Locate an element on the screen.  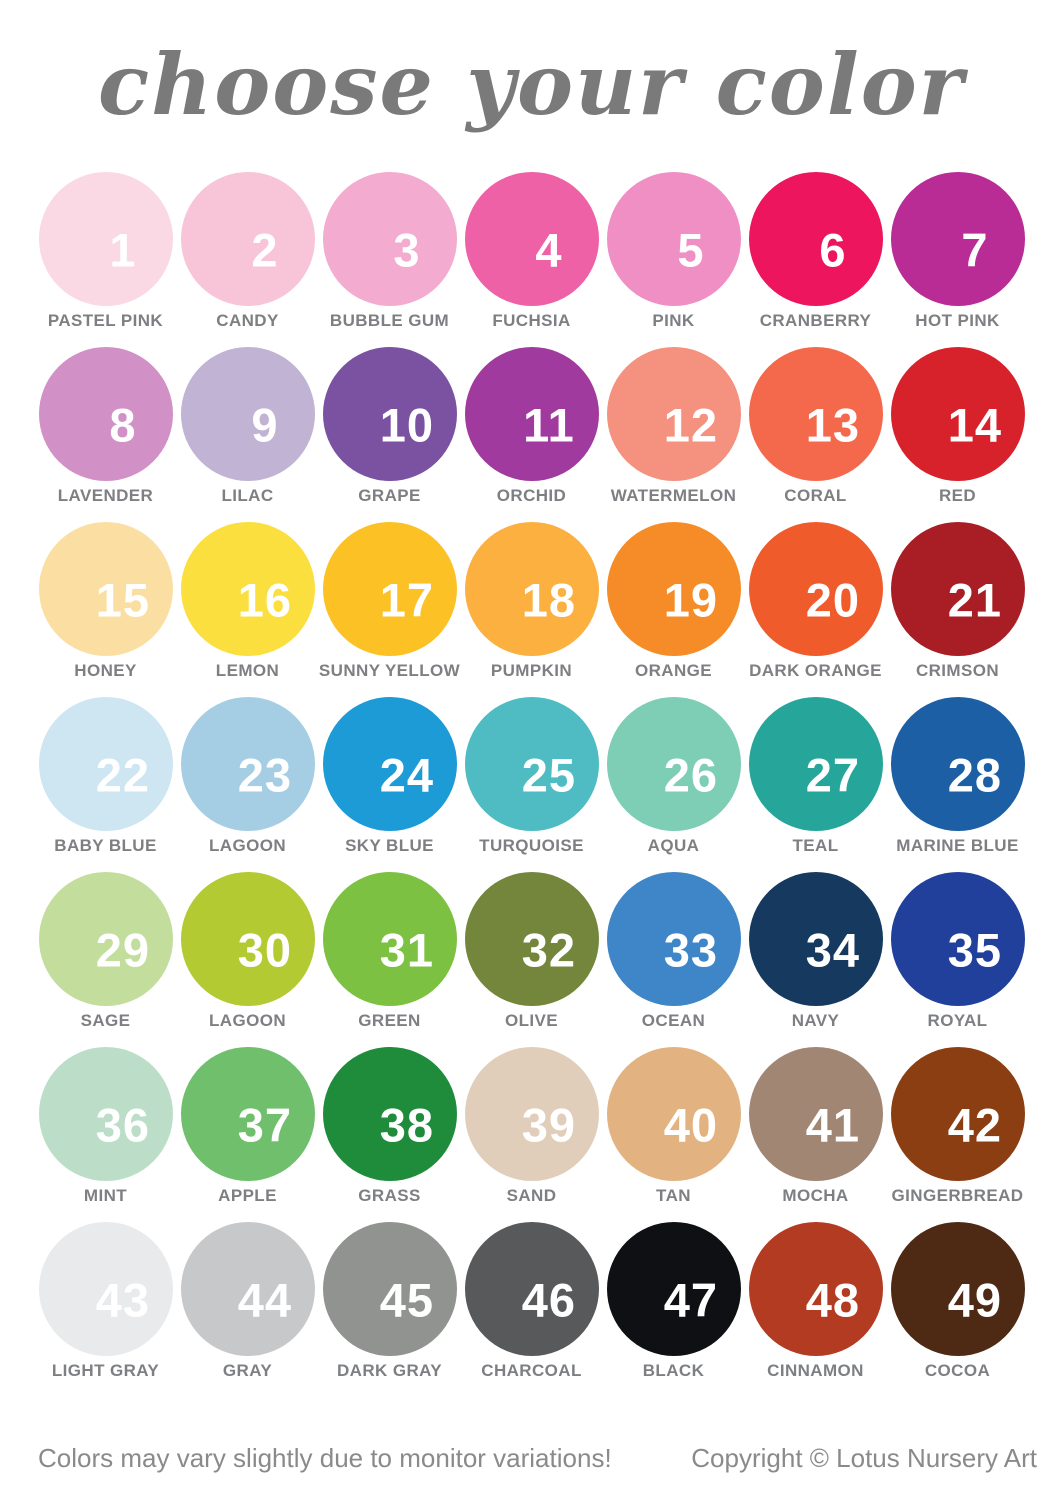
color-label: CANDY is located at coordinates (247, 320).